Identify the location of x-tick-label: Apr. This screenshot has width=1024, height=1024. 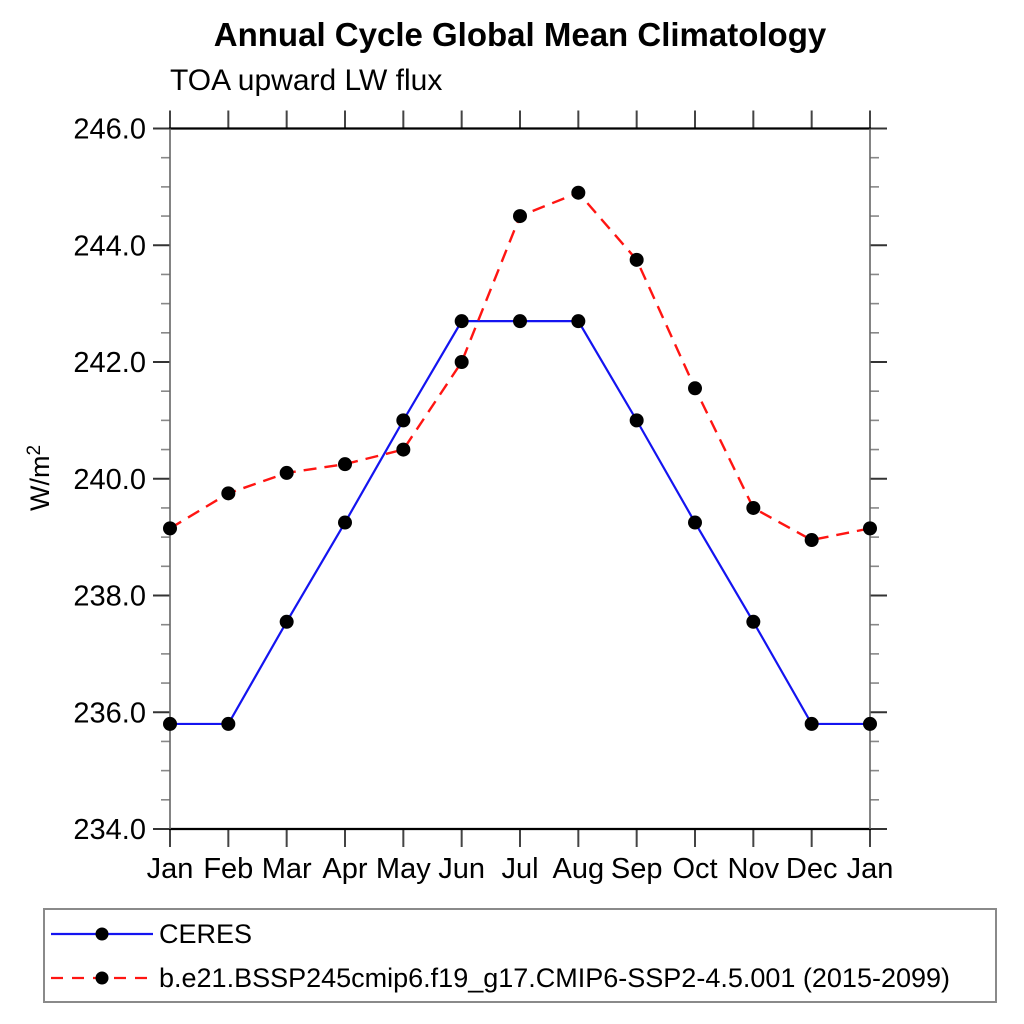
(344, 869).